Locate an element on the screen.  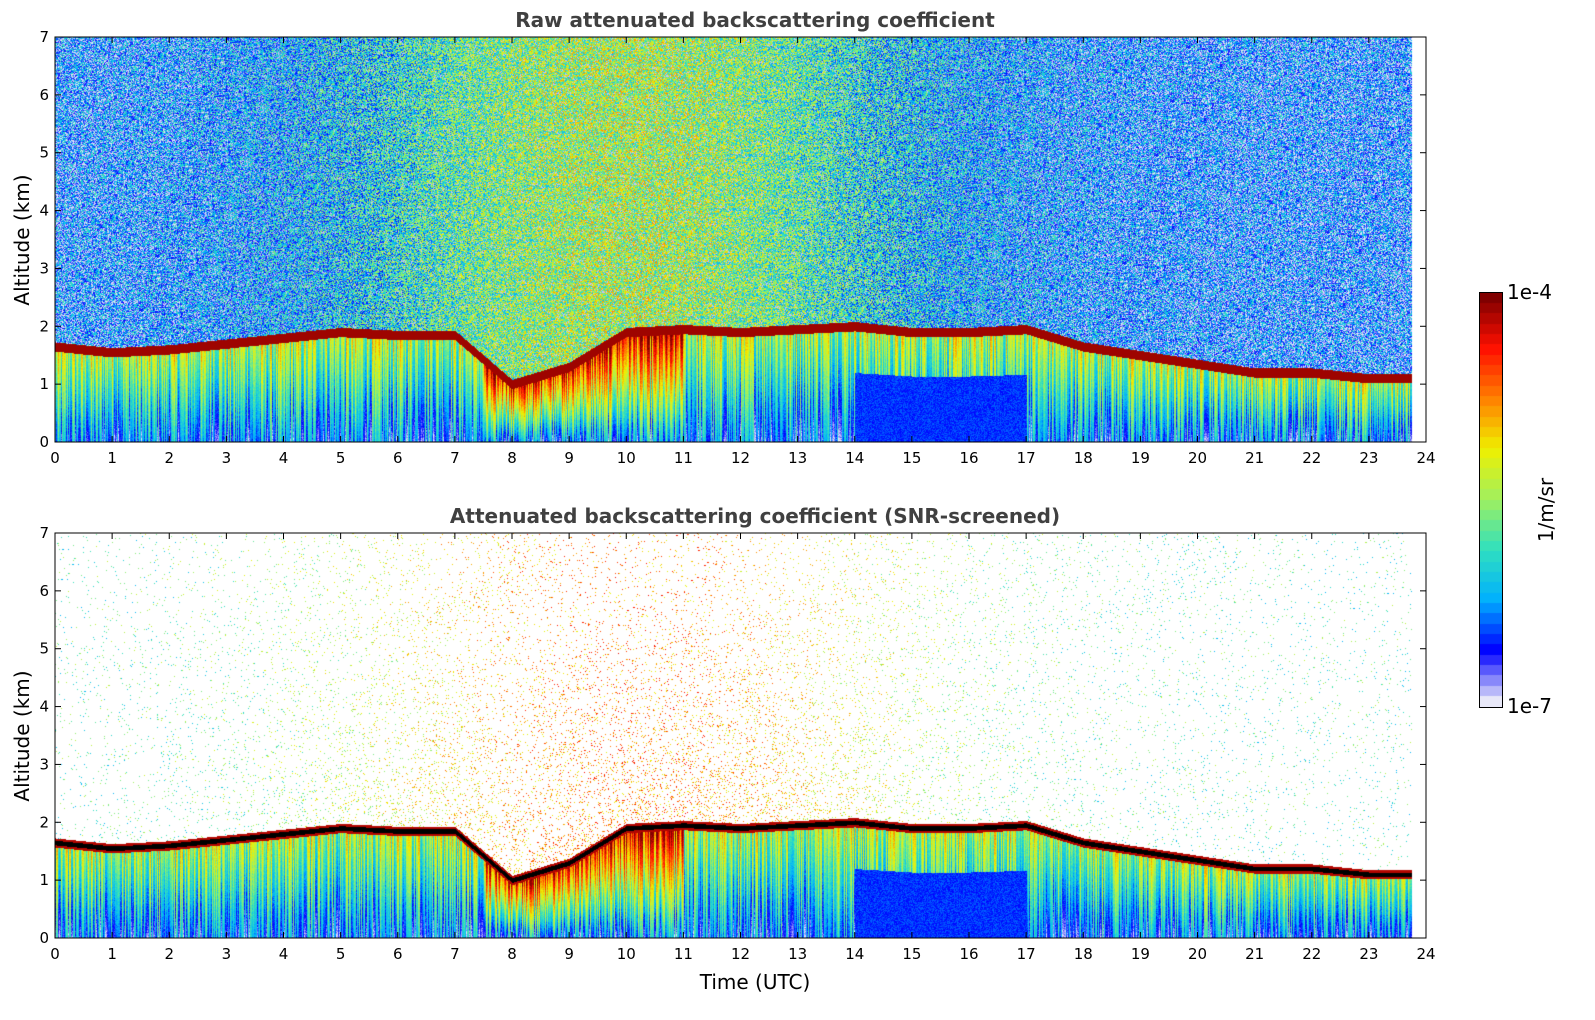
bottom-x-tick-label: 2 is located at coordinates (169, 954).